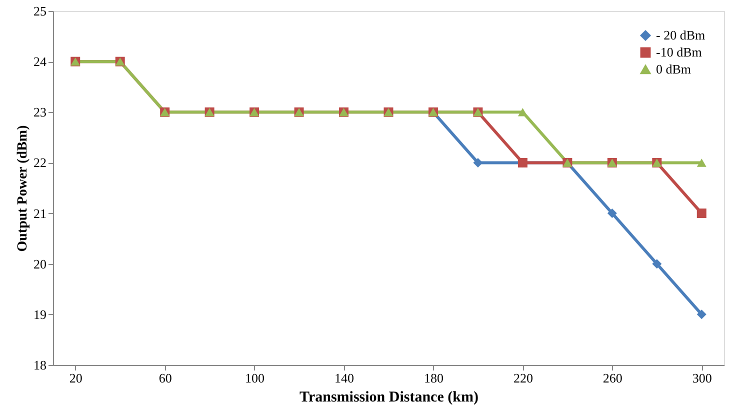 The height and width of the screenshot is (409, 729). What do you see at coordinates (612, 378) in the screenshot?
I see `x-tick-label: 260` at bounding box center [612, 378].